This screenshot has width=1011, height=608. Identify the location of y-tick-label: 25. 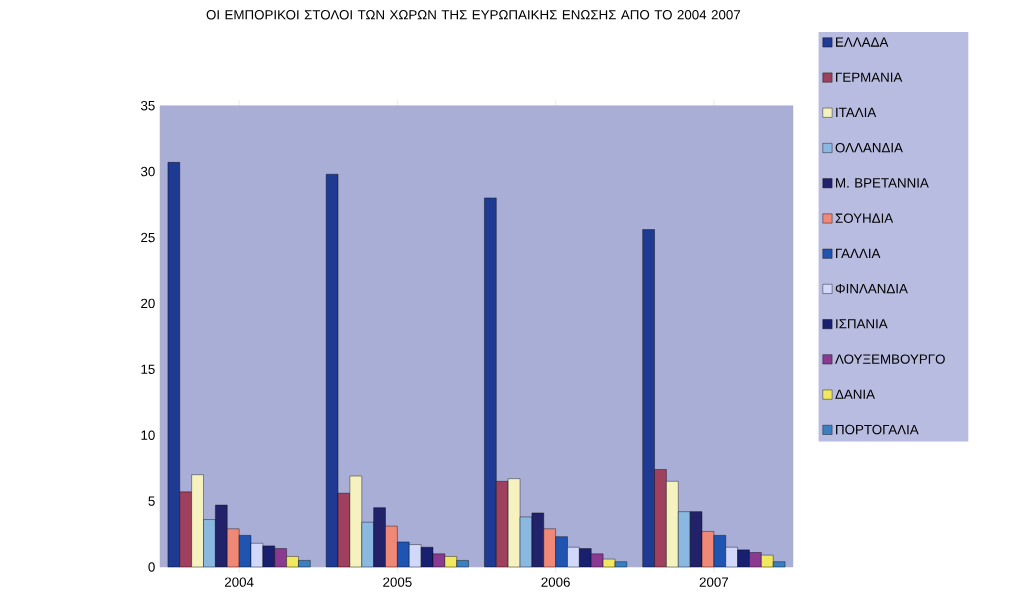
(148, 237).